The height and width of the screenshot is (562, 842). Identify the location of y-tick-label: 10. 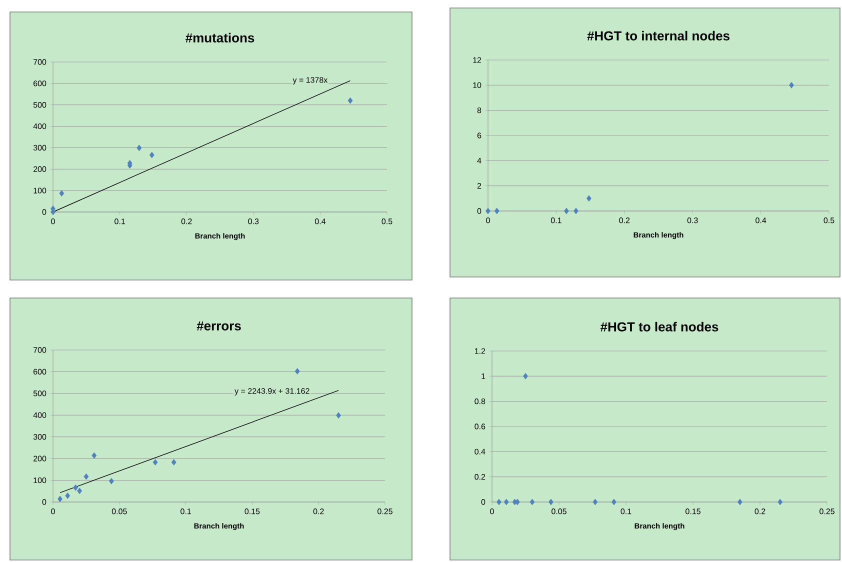
(477, 85).